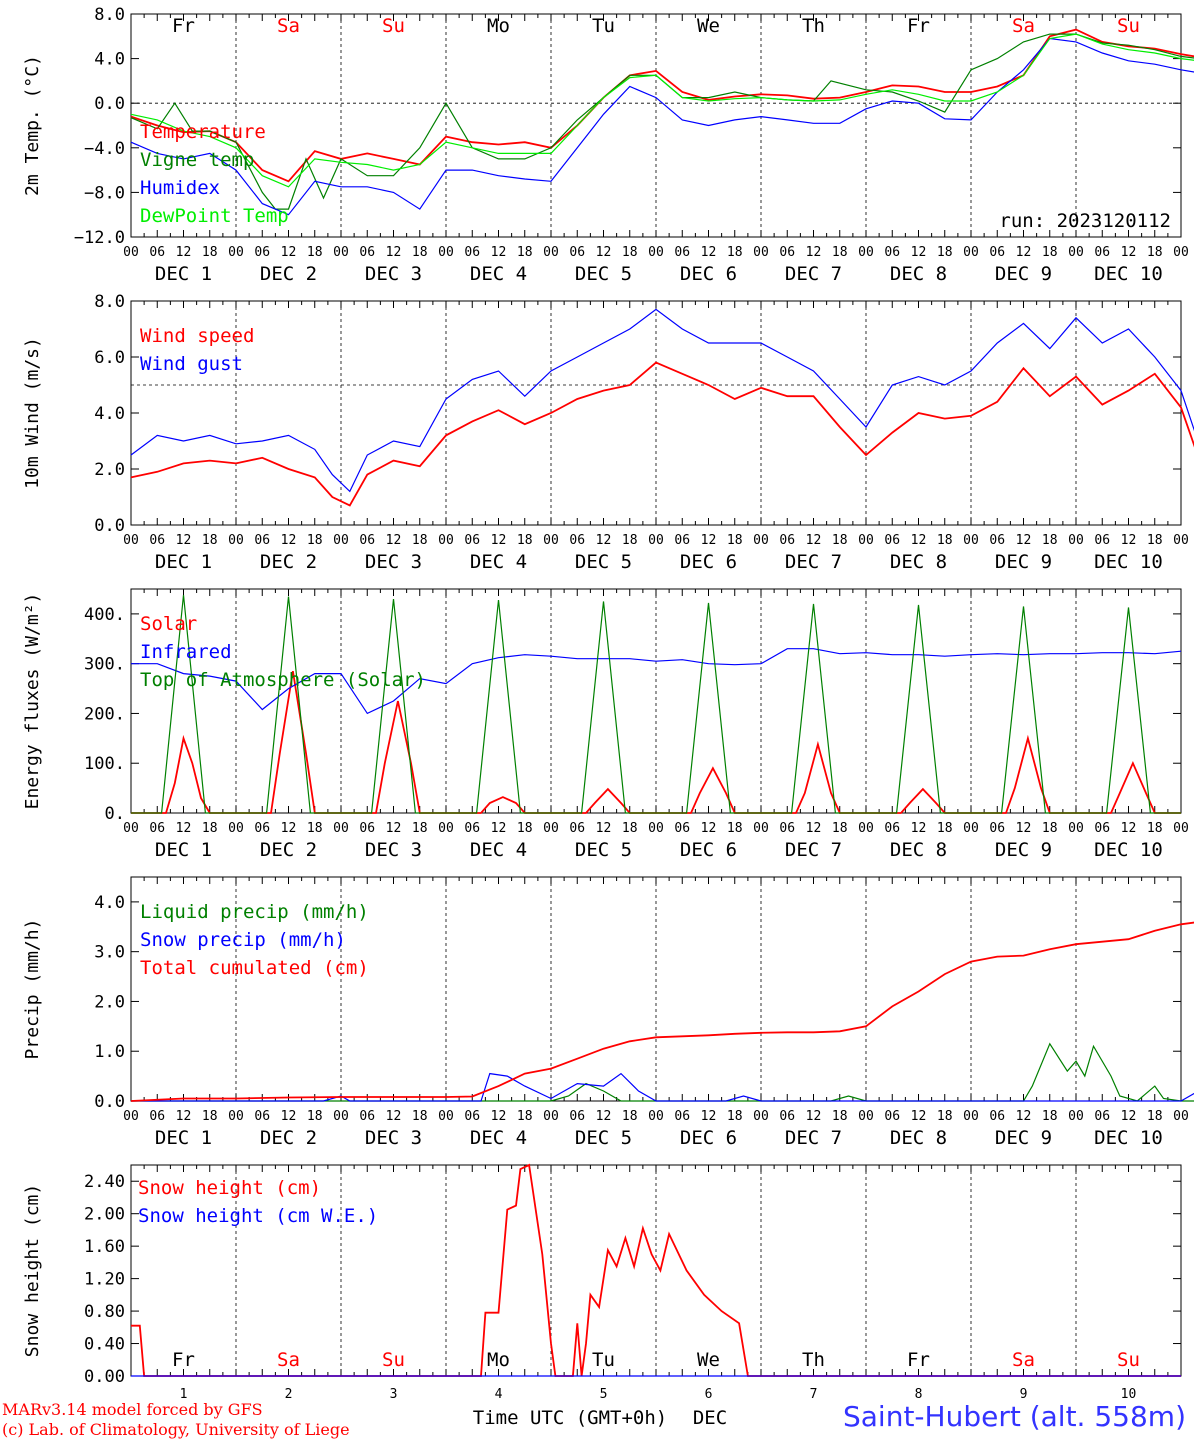  I want to click on date-label: DEC 5, so click(603, 562).